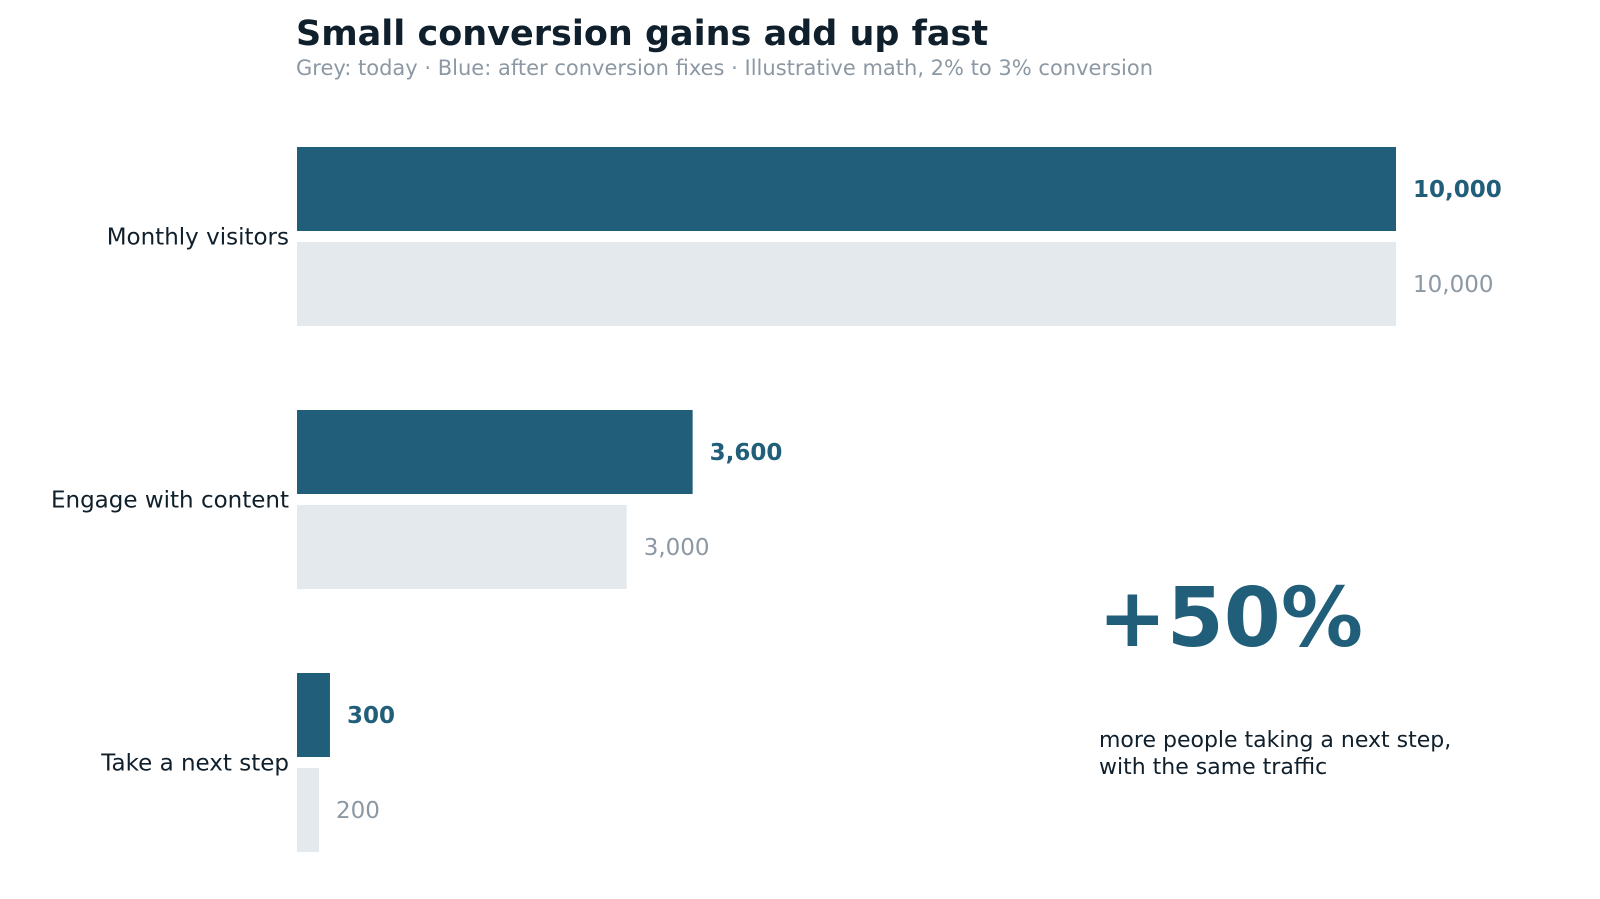 Image resolution: width=1600 pixels, height=899 pixels. Describe the element at coordinates (198, 238) in the screenshot. I see `category-label: Monthly visitors` at that location.